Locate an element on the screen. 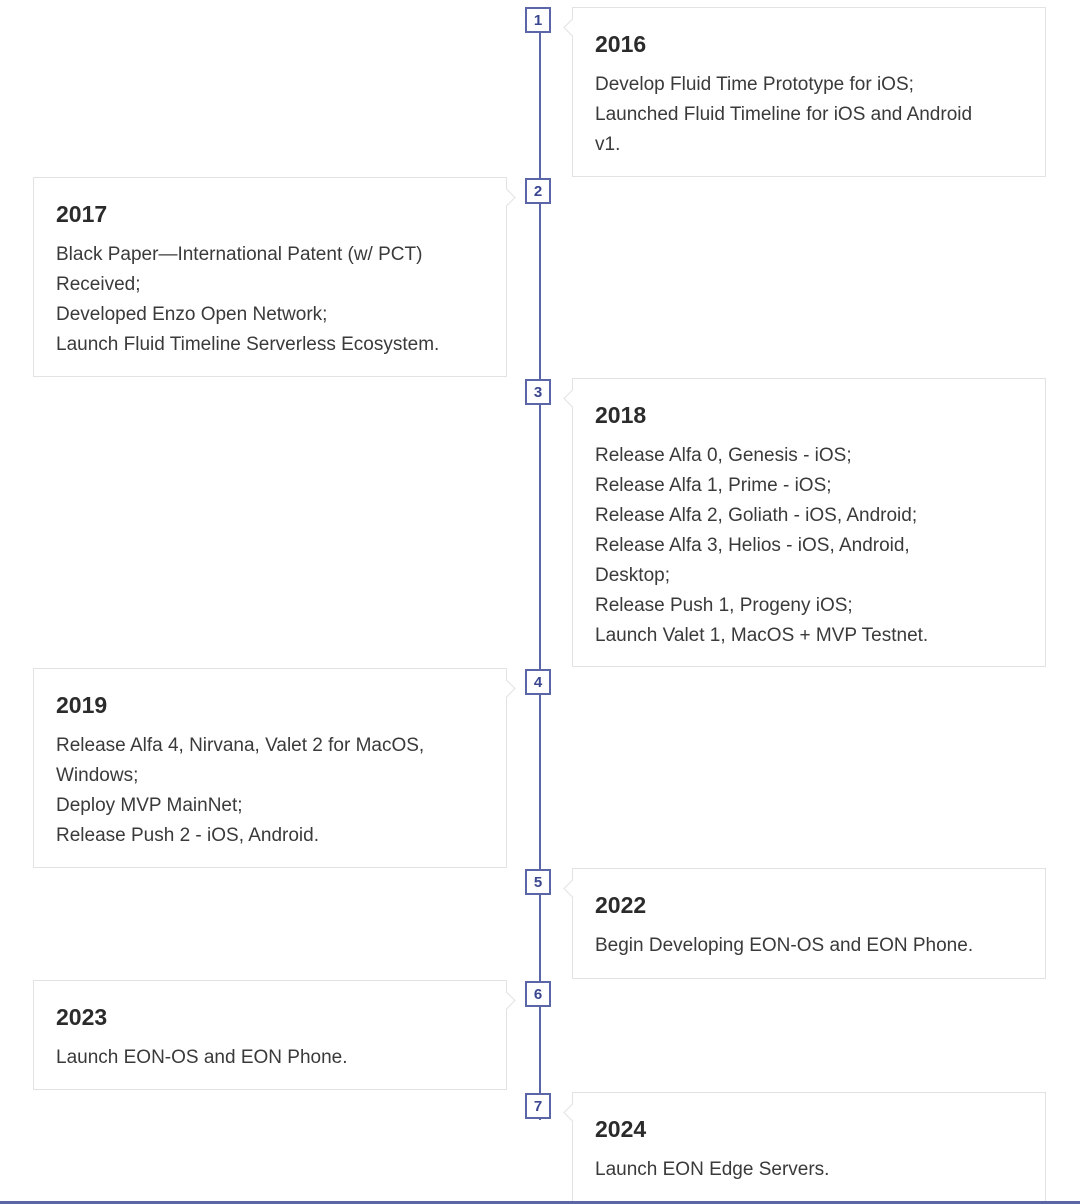 The width and height of the screenshot is (1080, 1204). timeline-entry-line: v1. is located at coordinates (608, 144).